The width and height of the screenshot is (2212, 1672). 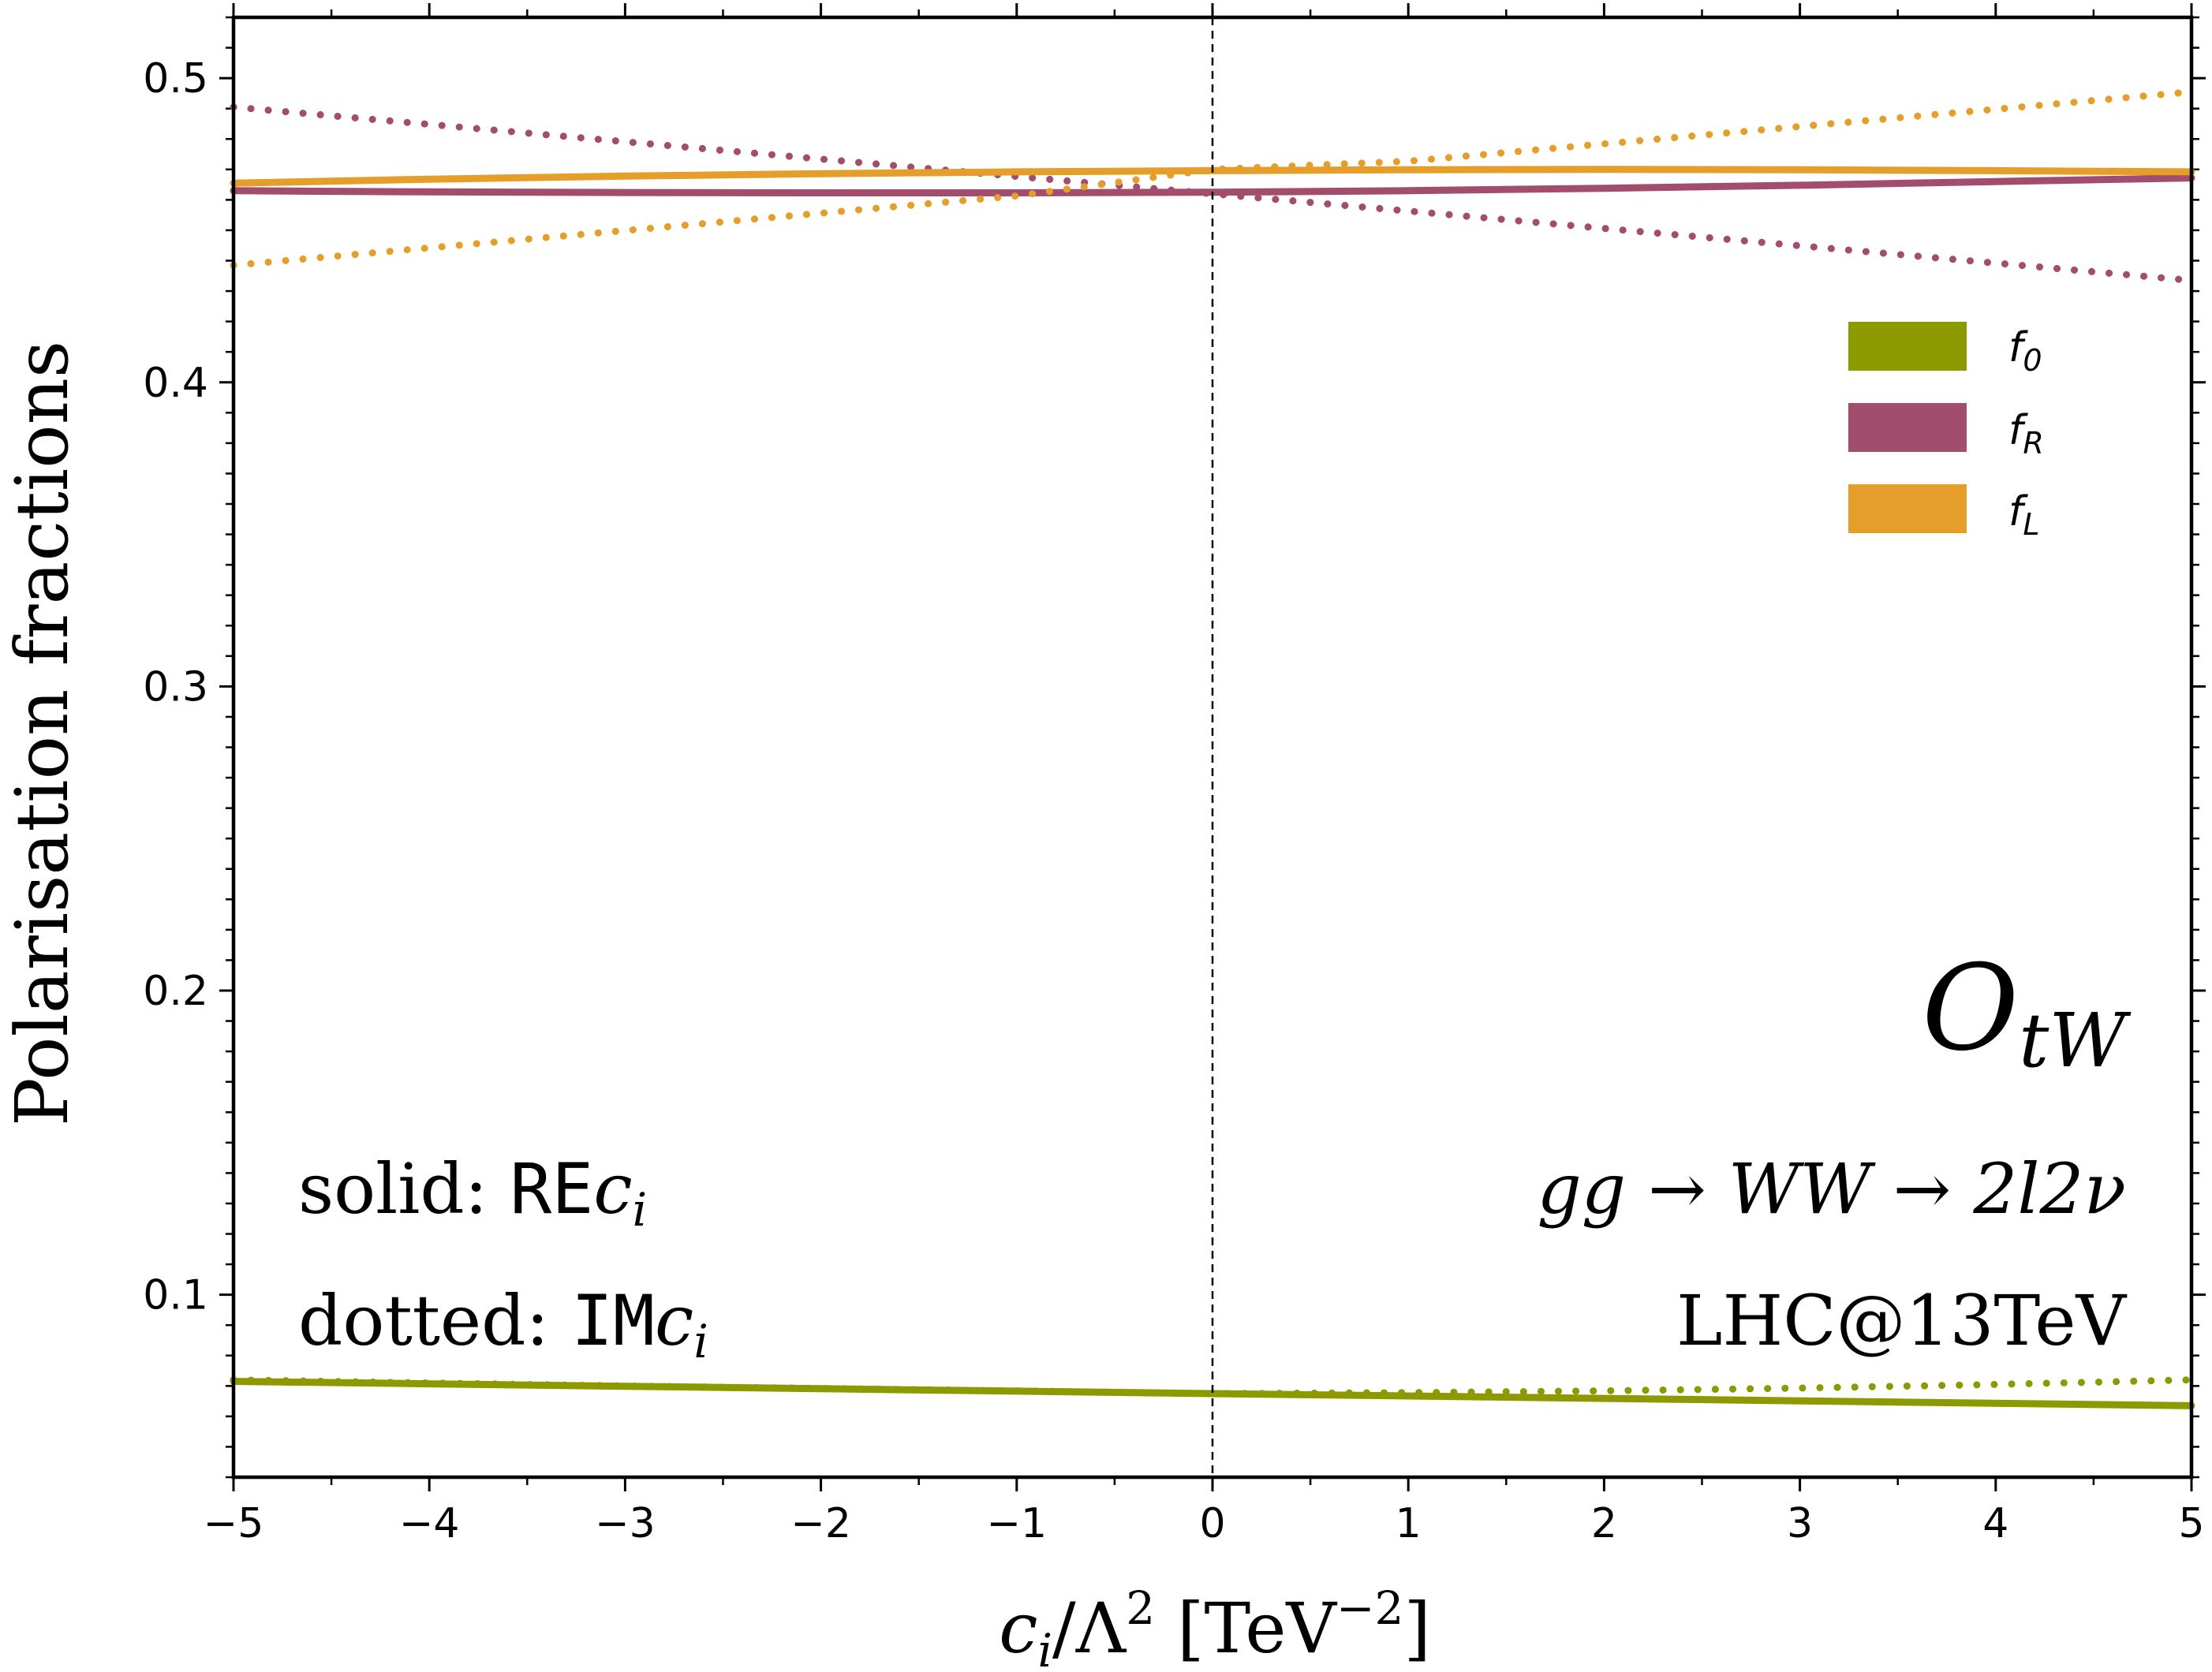 What do you see at coordinates (503, 1324) in the screenshot?
I see `dotted-annotation: dotted: IMci` at bounding box center [503, 1324].